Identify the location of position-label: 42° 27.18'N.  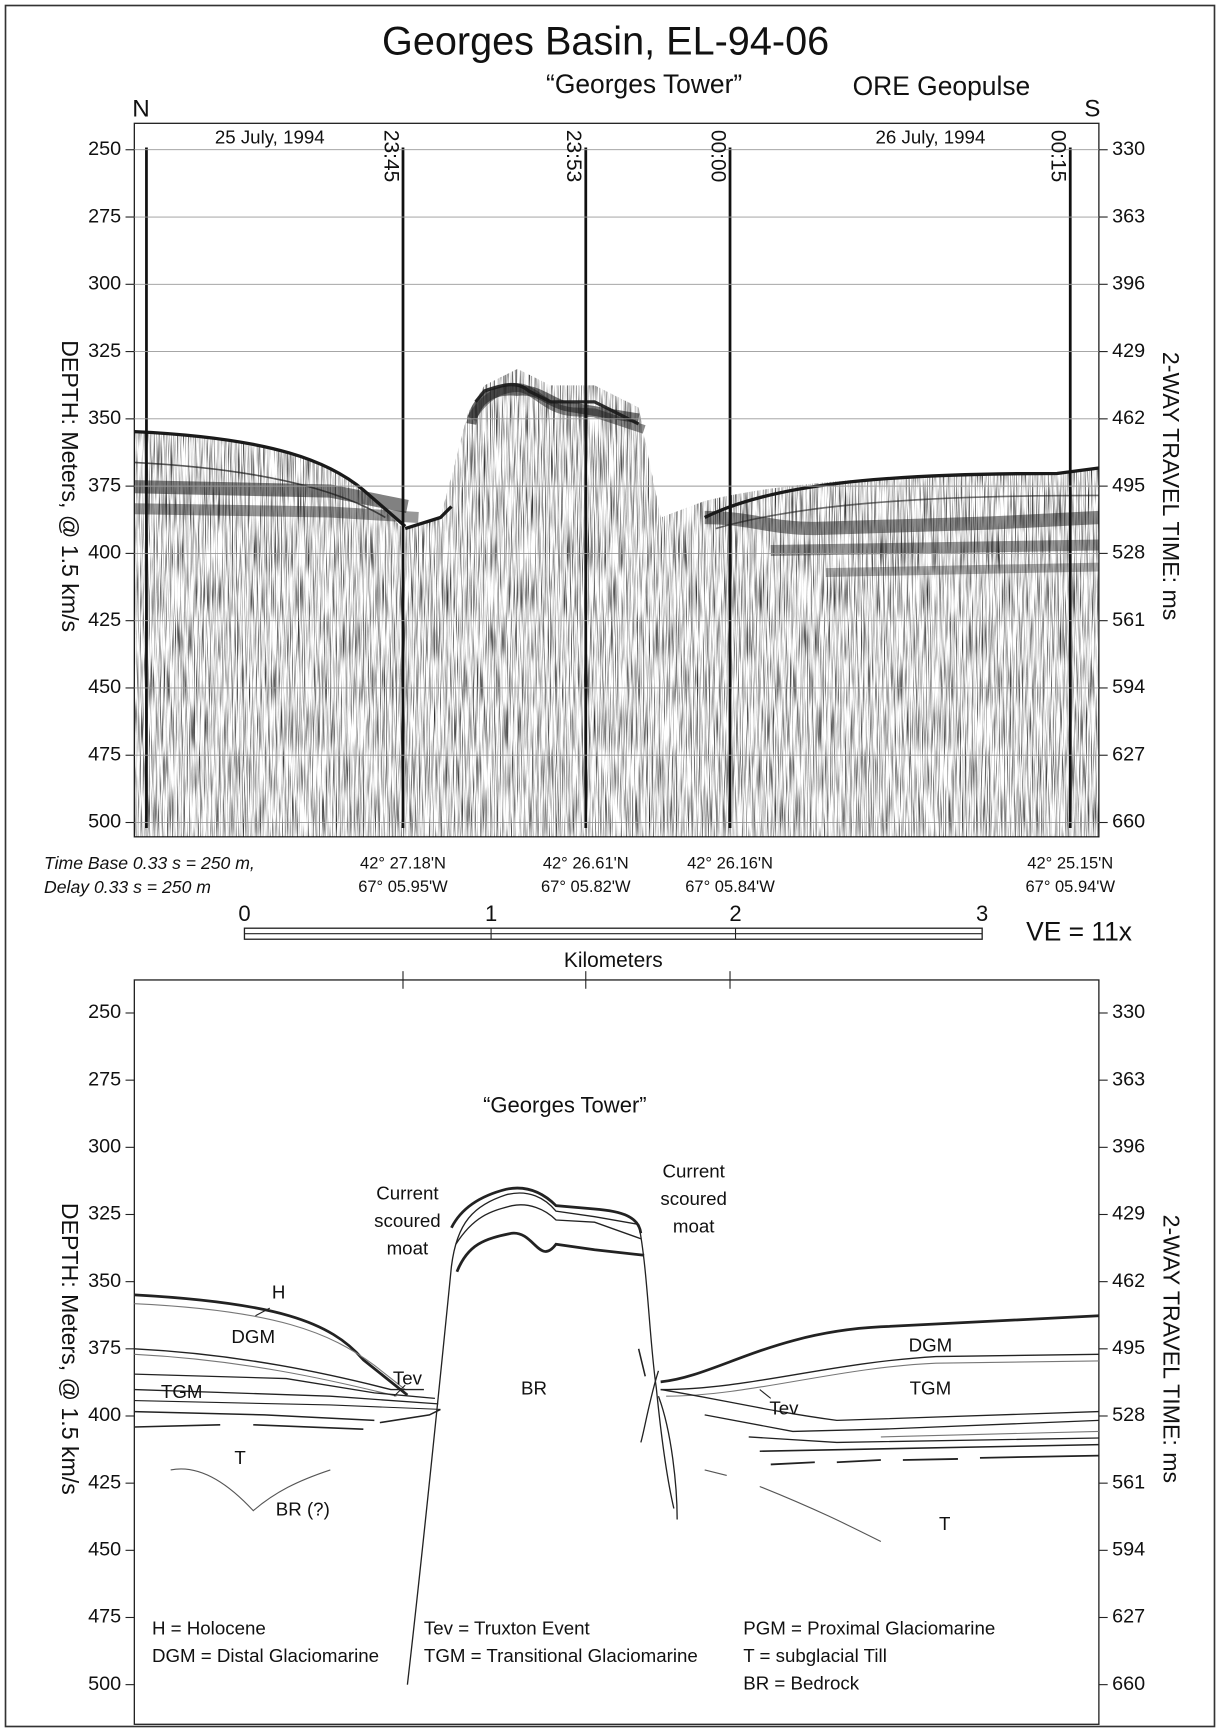
(403, 864).